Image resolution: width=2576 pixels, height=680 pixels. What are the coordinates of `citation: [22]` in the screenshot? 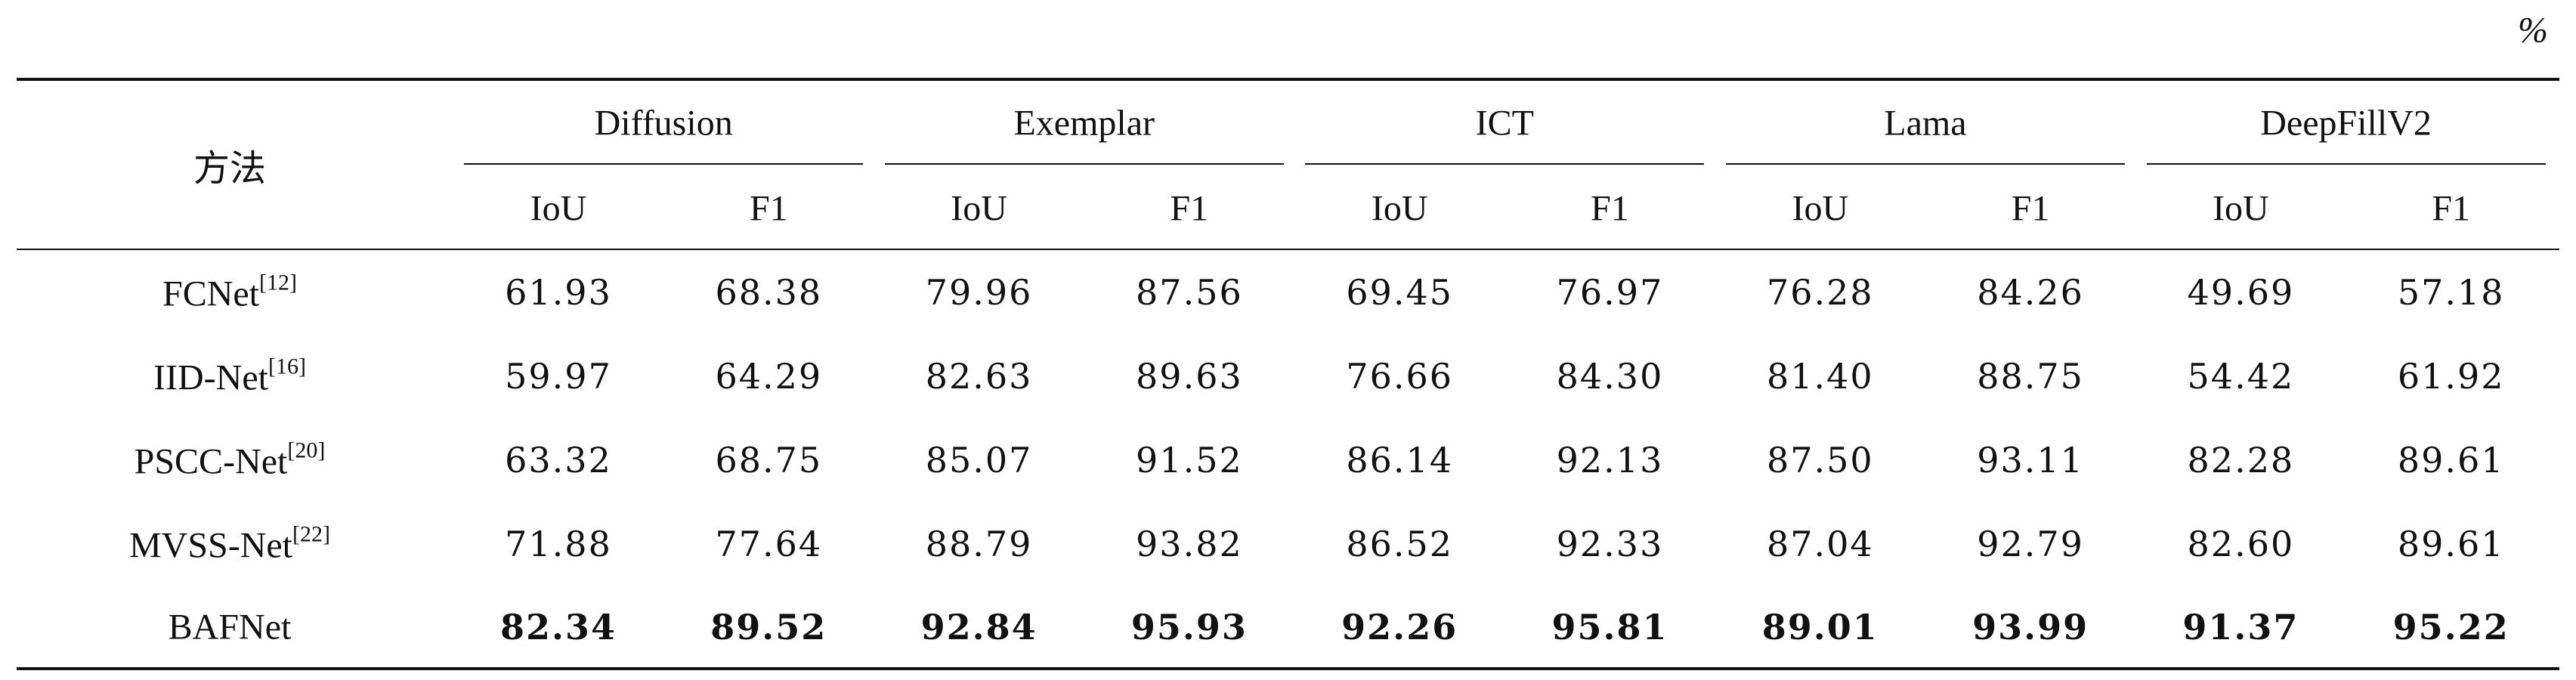 It's located at (311, 534).